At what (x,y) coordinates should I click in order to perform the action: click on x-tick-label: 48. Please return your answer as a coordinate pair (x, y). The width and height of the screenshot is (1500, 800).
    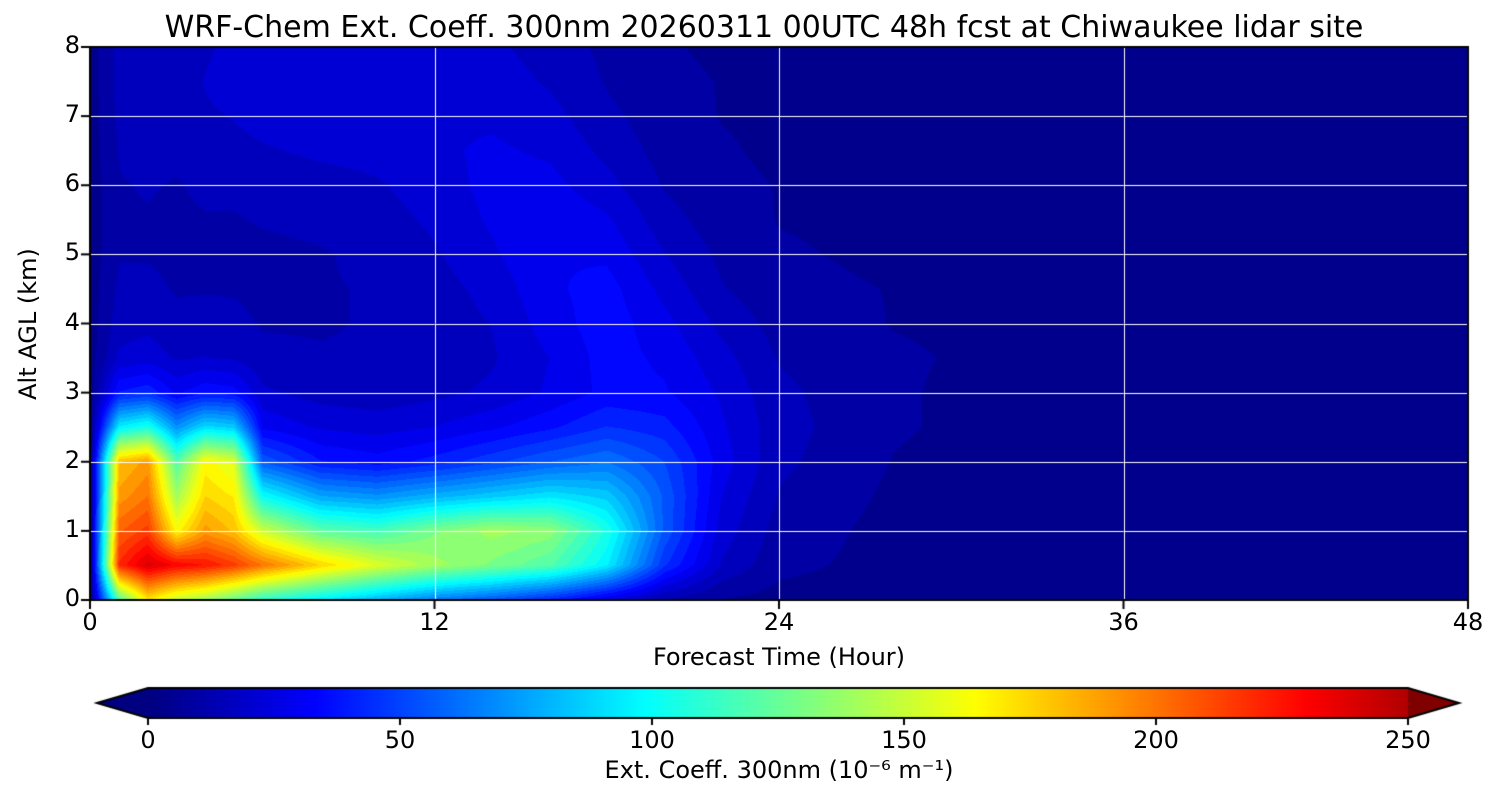
    Looking at the image, I should click on (1468, 622).